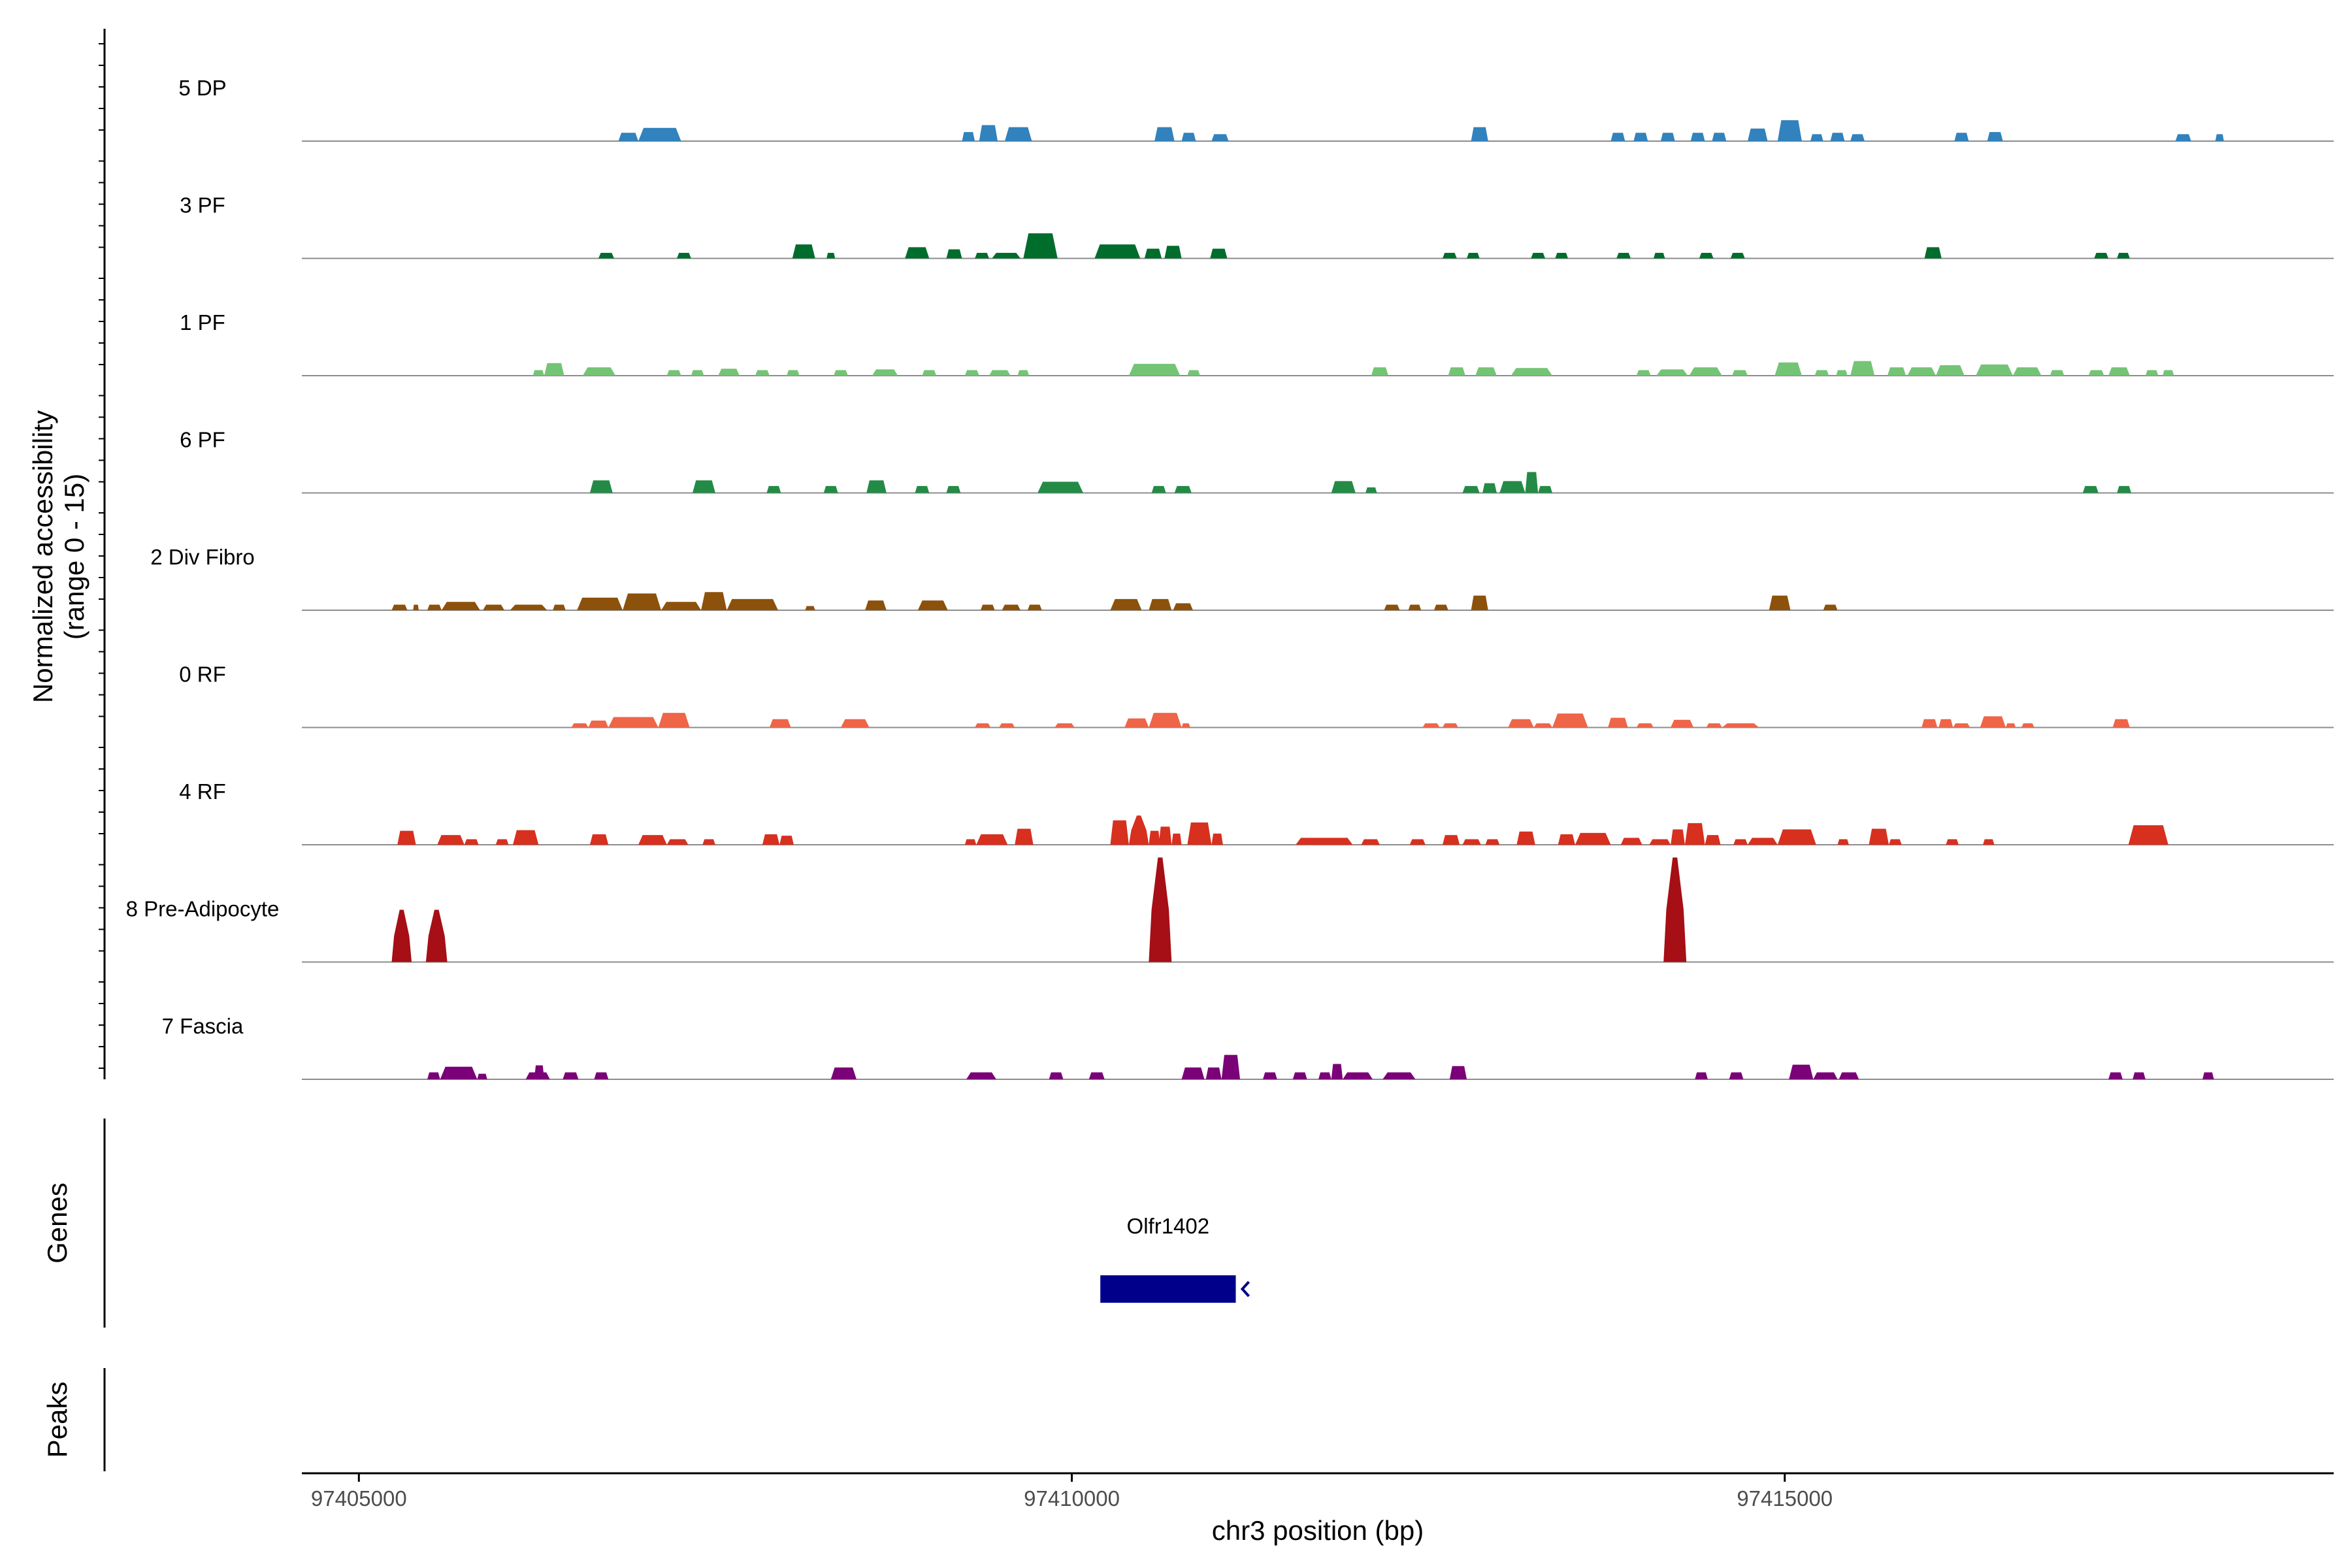 This screenshot has height=1568, width=2352. What do you see at coordinates (1245, 1289) in the screenshot?
I see `gene-strand-arrow` at bounding box center [1245, 1289].